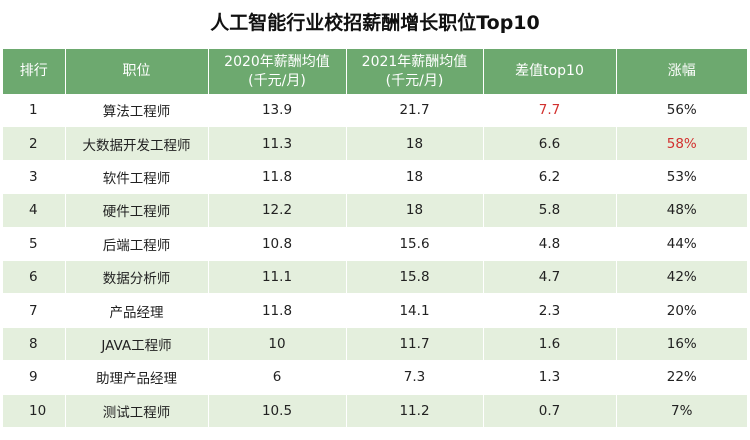  What do you see at coordinates (277, 344) in the screenshot?
I see `cell-2020: 10` at bounding box center [277, 344].